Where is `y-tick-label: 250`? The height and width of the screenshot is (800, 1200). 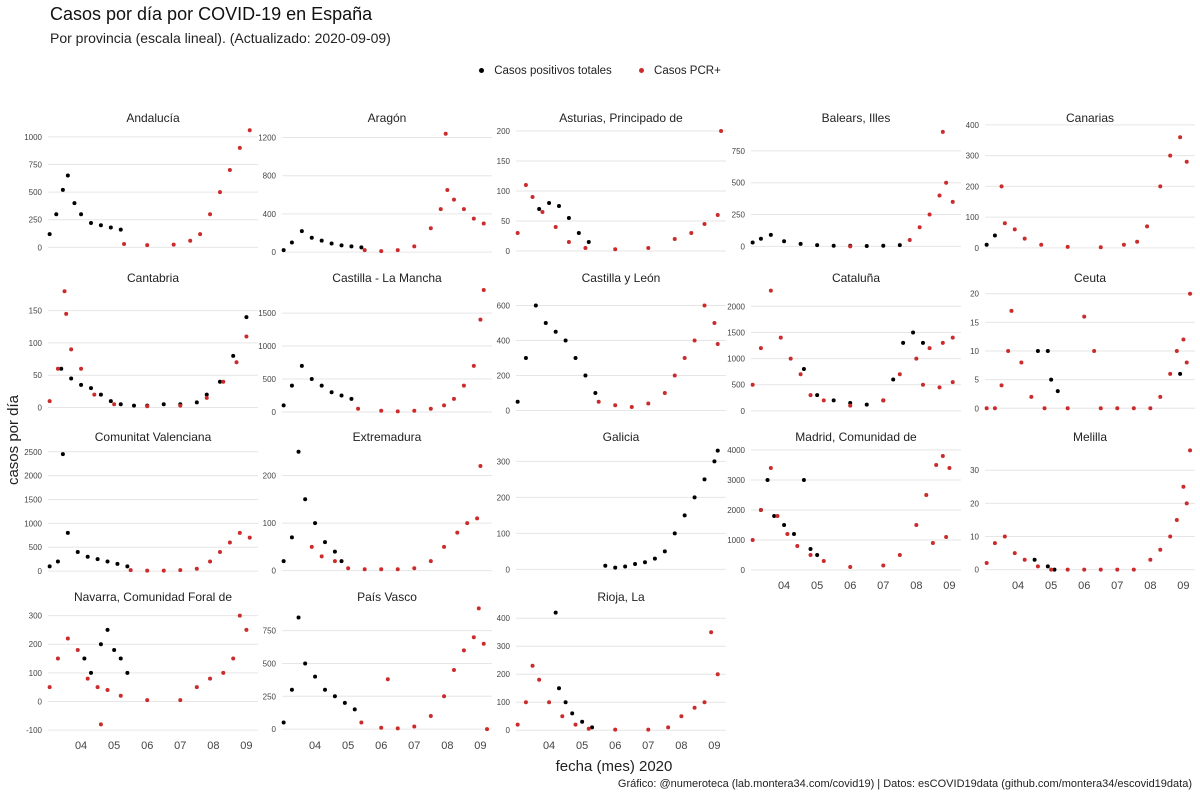
y-tick-label: 250 is located at coordinates (36, 220).